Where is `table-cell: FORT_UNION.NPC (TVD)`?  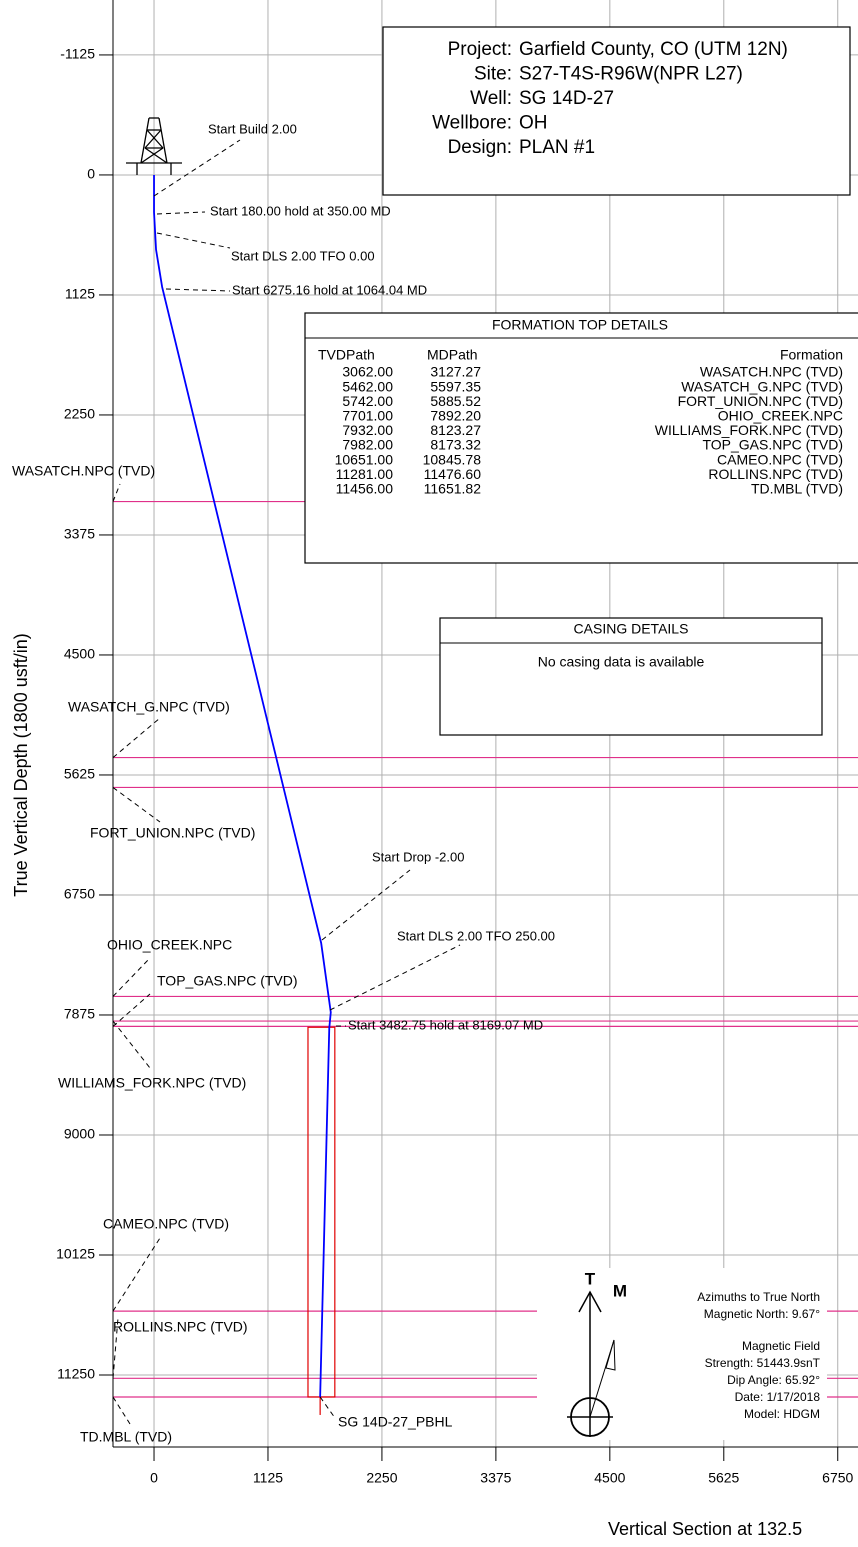
table-cell: FORT_UNION.NPC (TVD) is located at coordinates (760, 401).